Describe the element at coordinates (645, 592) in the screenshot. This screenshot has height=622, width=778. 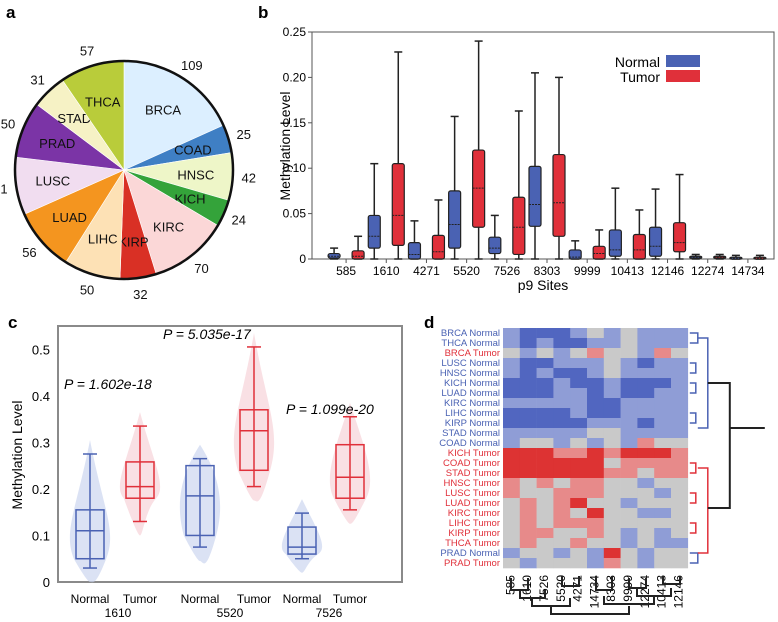
I see `column-label: 12274` at that location.